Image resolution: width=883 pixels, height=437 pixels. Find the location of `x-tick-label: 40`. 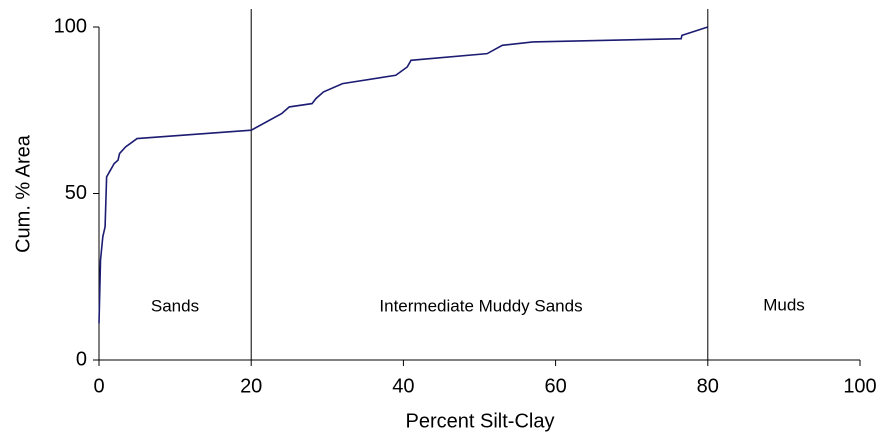

x-tick-label: 40 is located at coordinates (403, 386).